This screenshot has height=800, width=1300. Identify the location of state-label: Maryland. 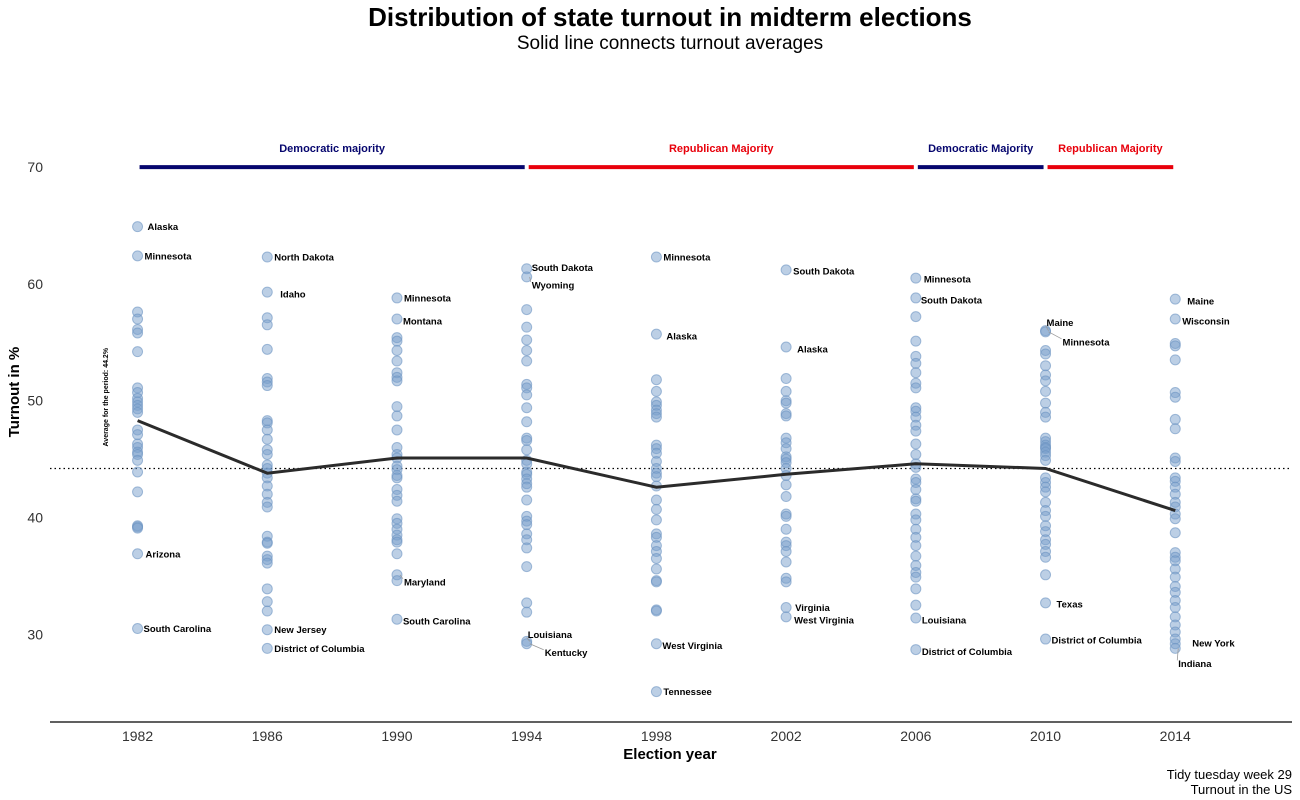
(425, 582).